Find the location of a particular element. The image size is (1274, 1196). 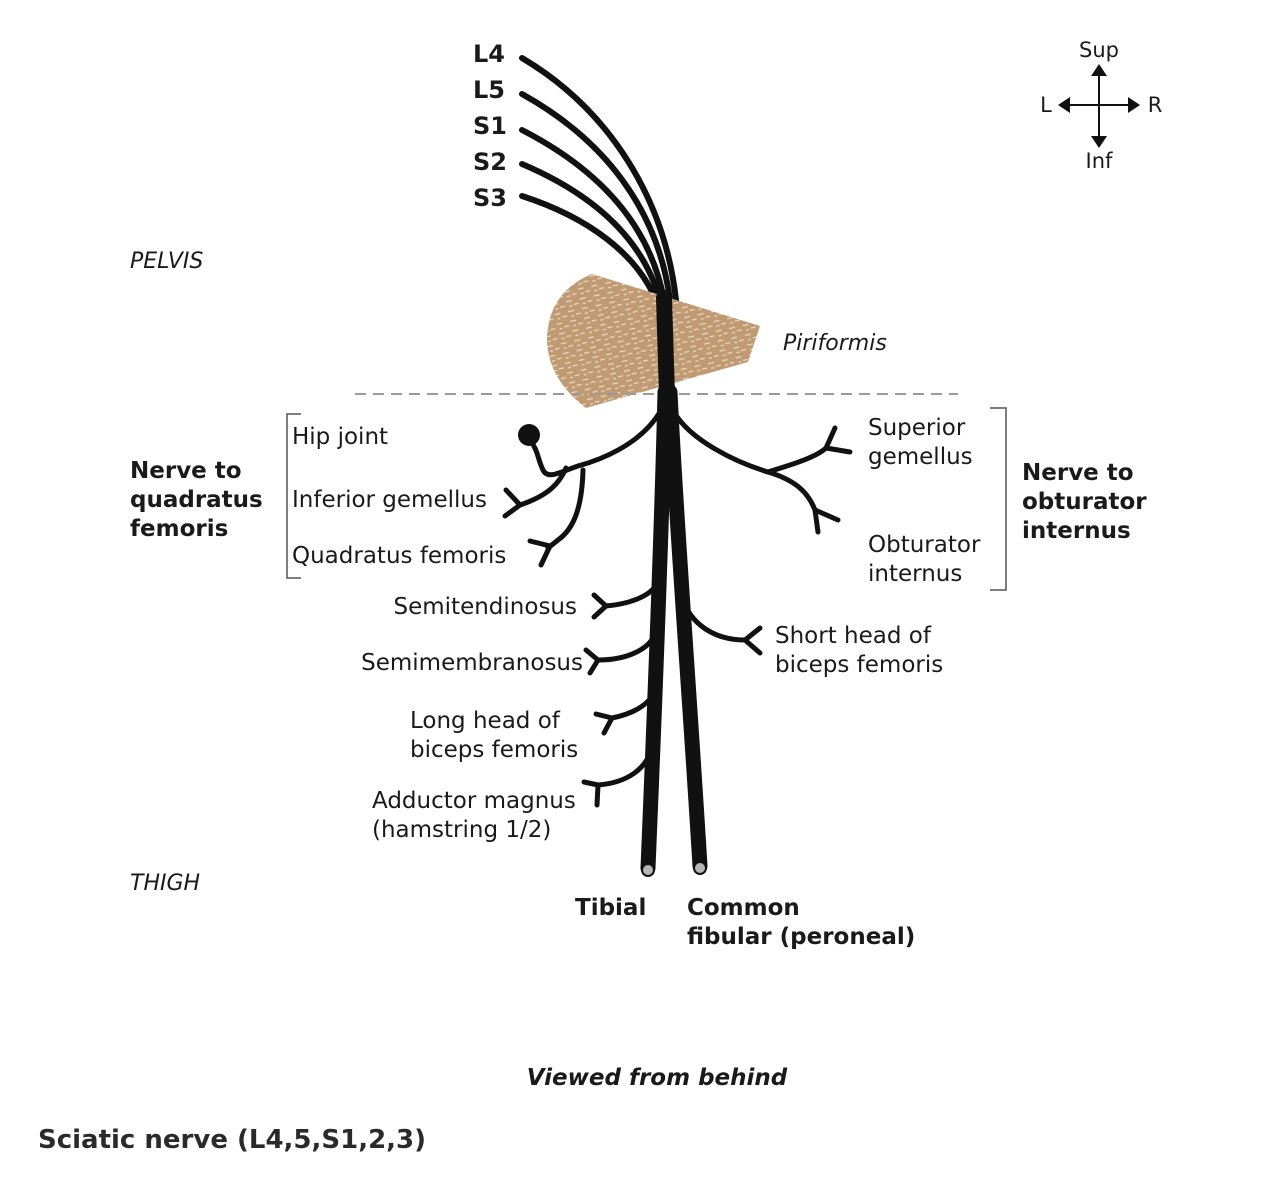

quadratus-title-line3: femoris is located at coordinates (179, 529).